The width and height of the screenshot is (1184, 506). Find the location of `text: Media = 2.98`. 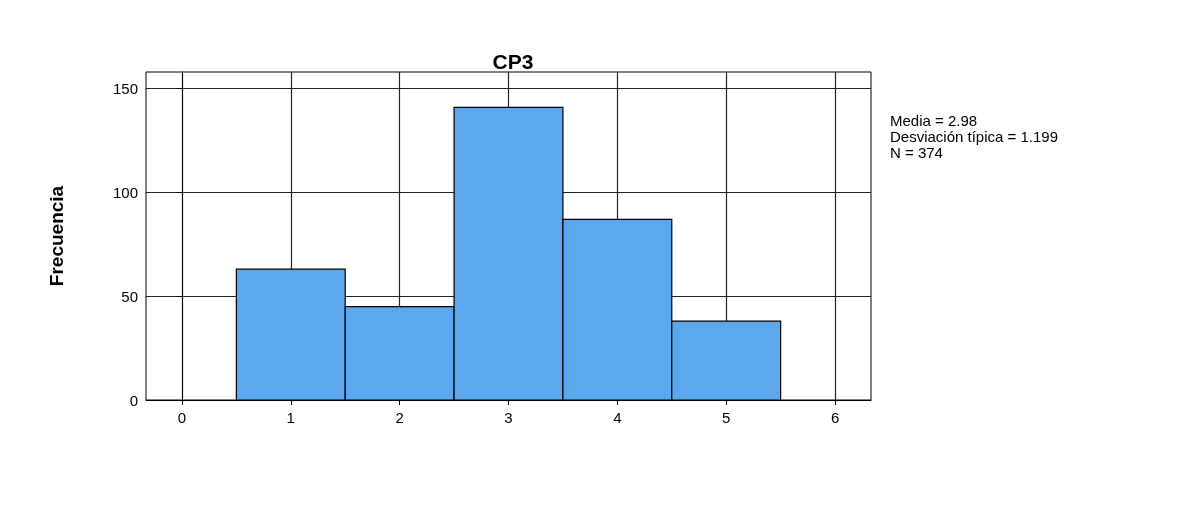

text: Media = 2.98 is located at coordinates (934, 120).